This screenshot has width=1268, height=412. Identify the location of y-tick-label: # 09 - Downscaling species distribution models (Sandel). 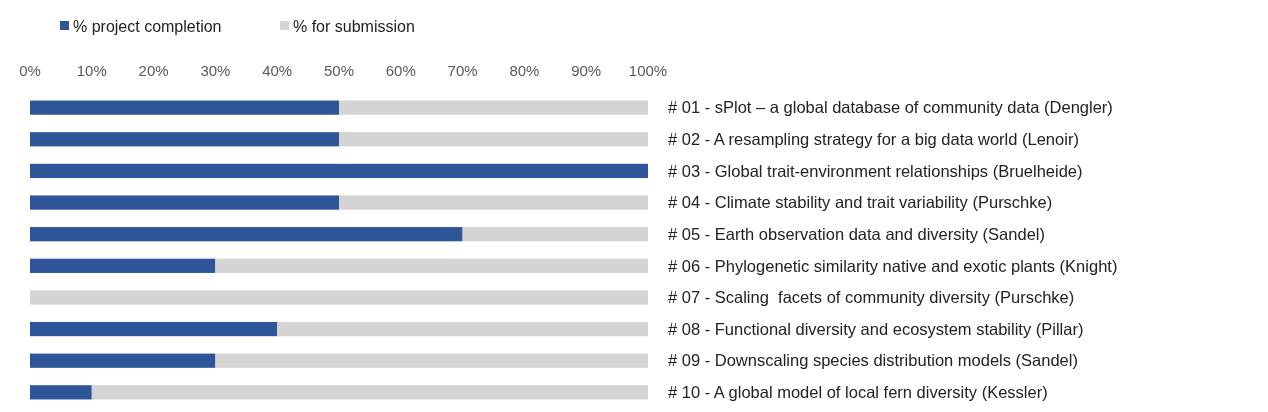
(873, 360).